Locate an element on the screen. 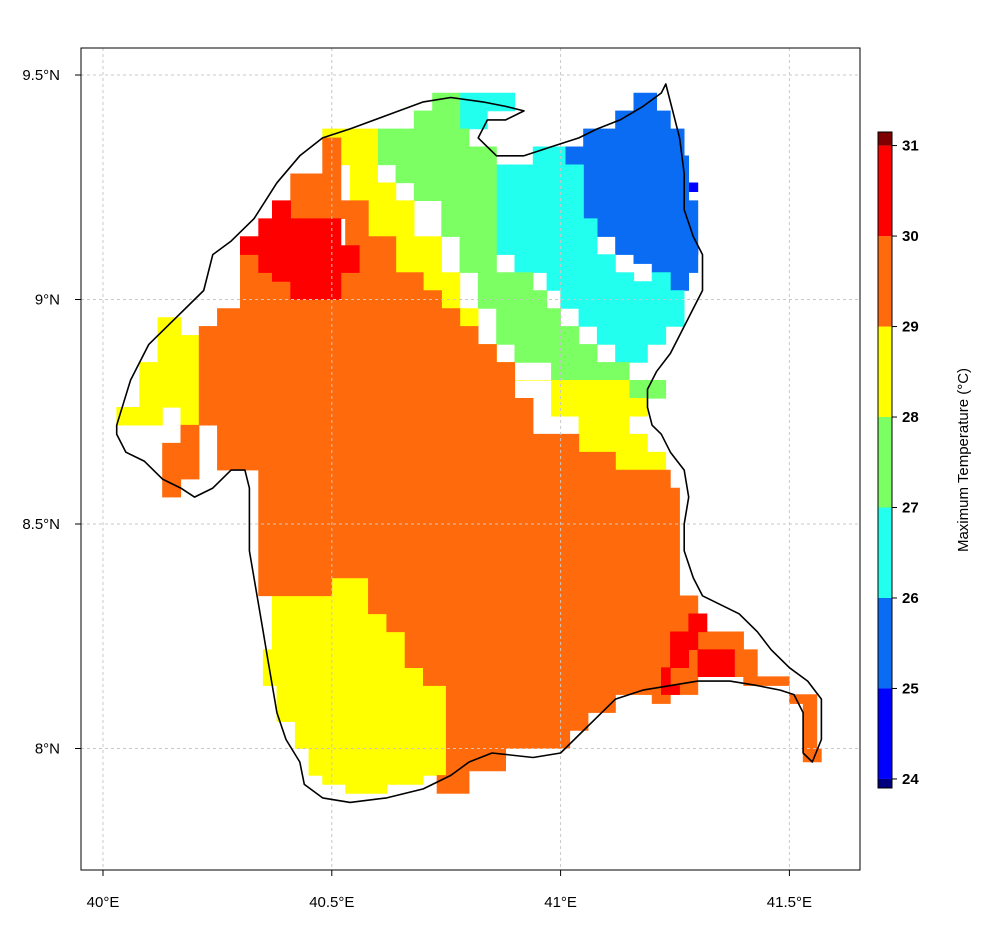  lat-tick-label: 8°N is located at coordinates (47, 749).